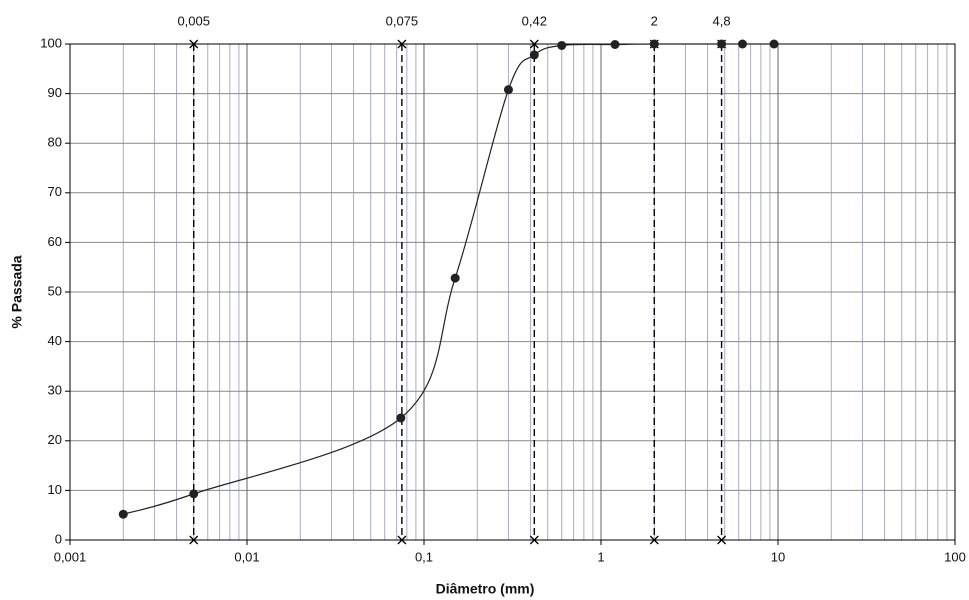  What do you see at coordinates (55, 142) in the screenshot?
I see `y-tick-label: 80` at bounding box center [55, 142].